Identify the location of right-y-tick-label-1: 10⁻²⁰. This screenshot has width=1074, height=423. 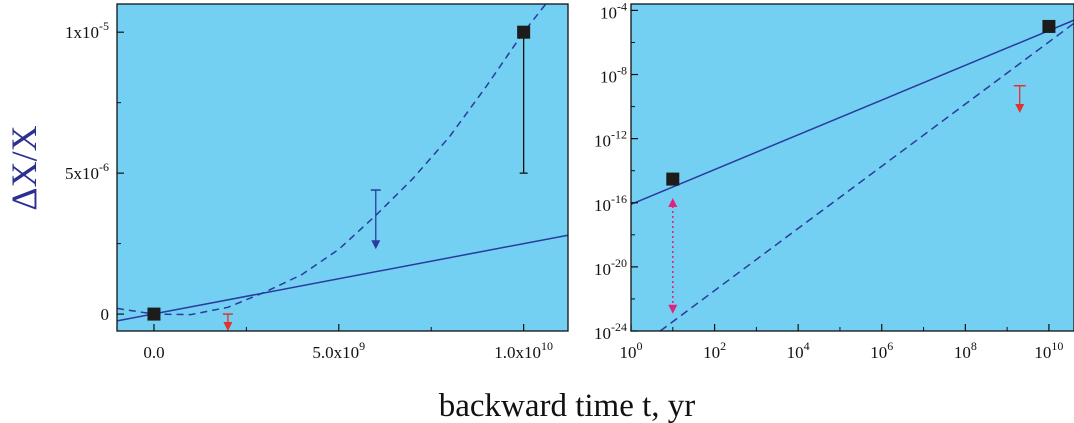
(610, 267).